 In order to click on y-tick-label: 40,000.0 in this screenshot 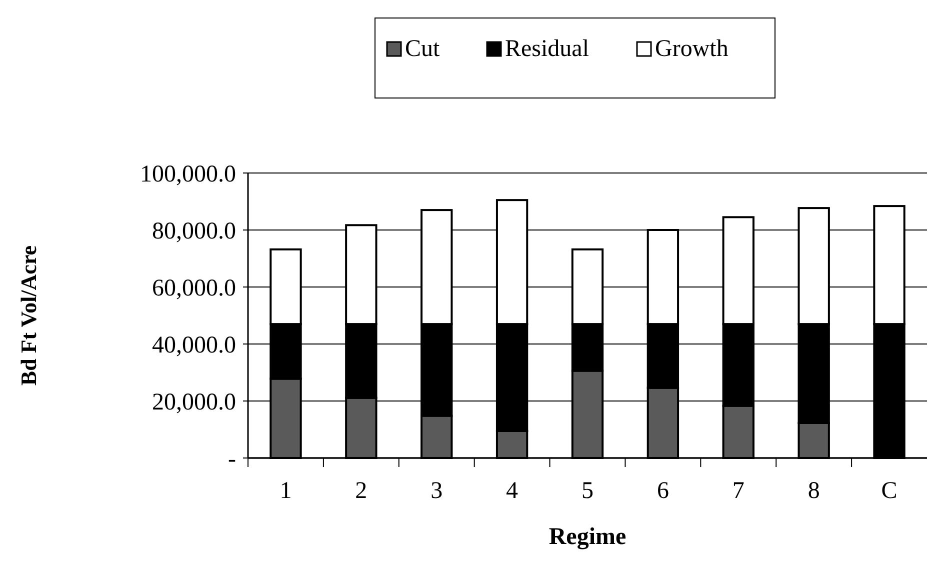, I will do `click(194, 345)`.